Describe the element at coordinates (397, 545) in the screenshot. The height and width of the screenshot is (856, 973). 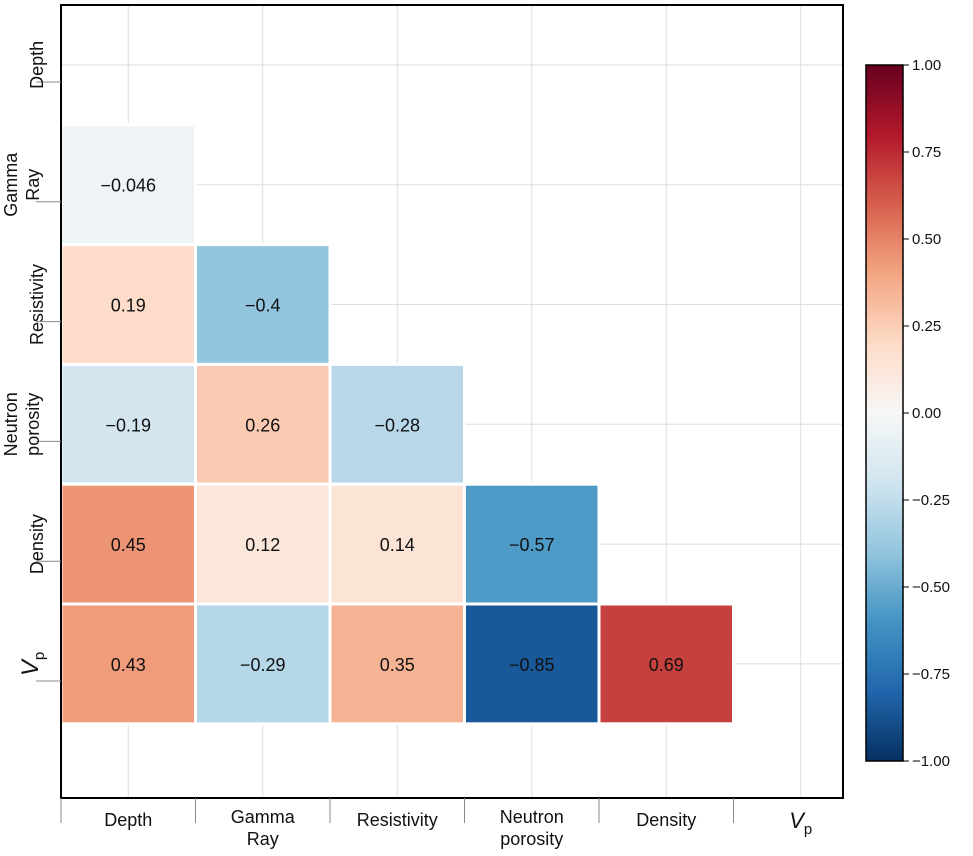
I see `cell-value-label: 0.14` at that location.